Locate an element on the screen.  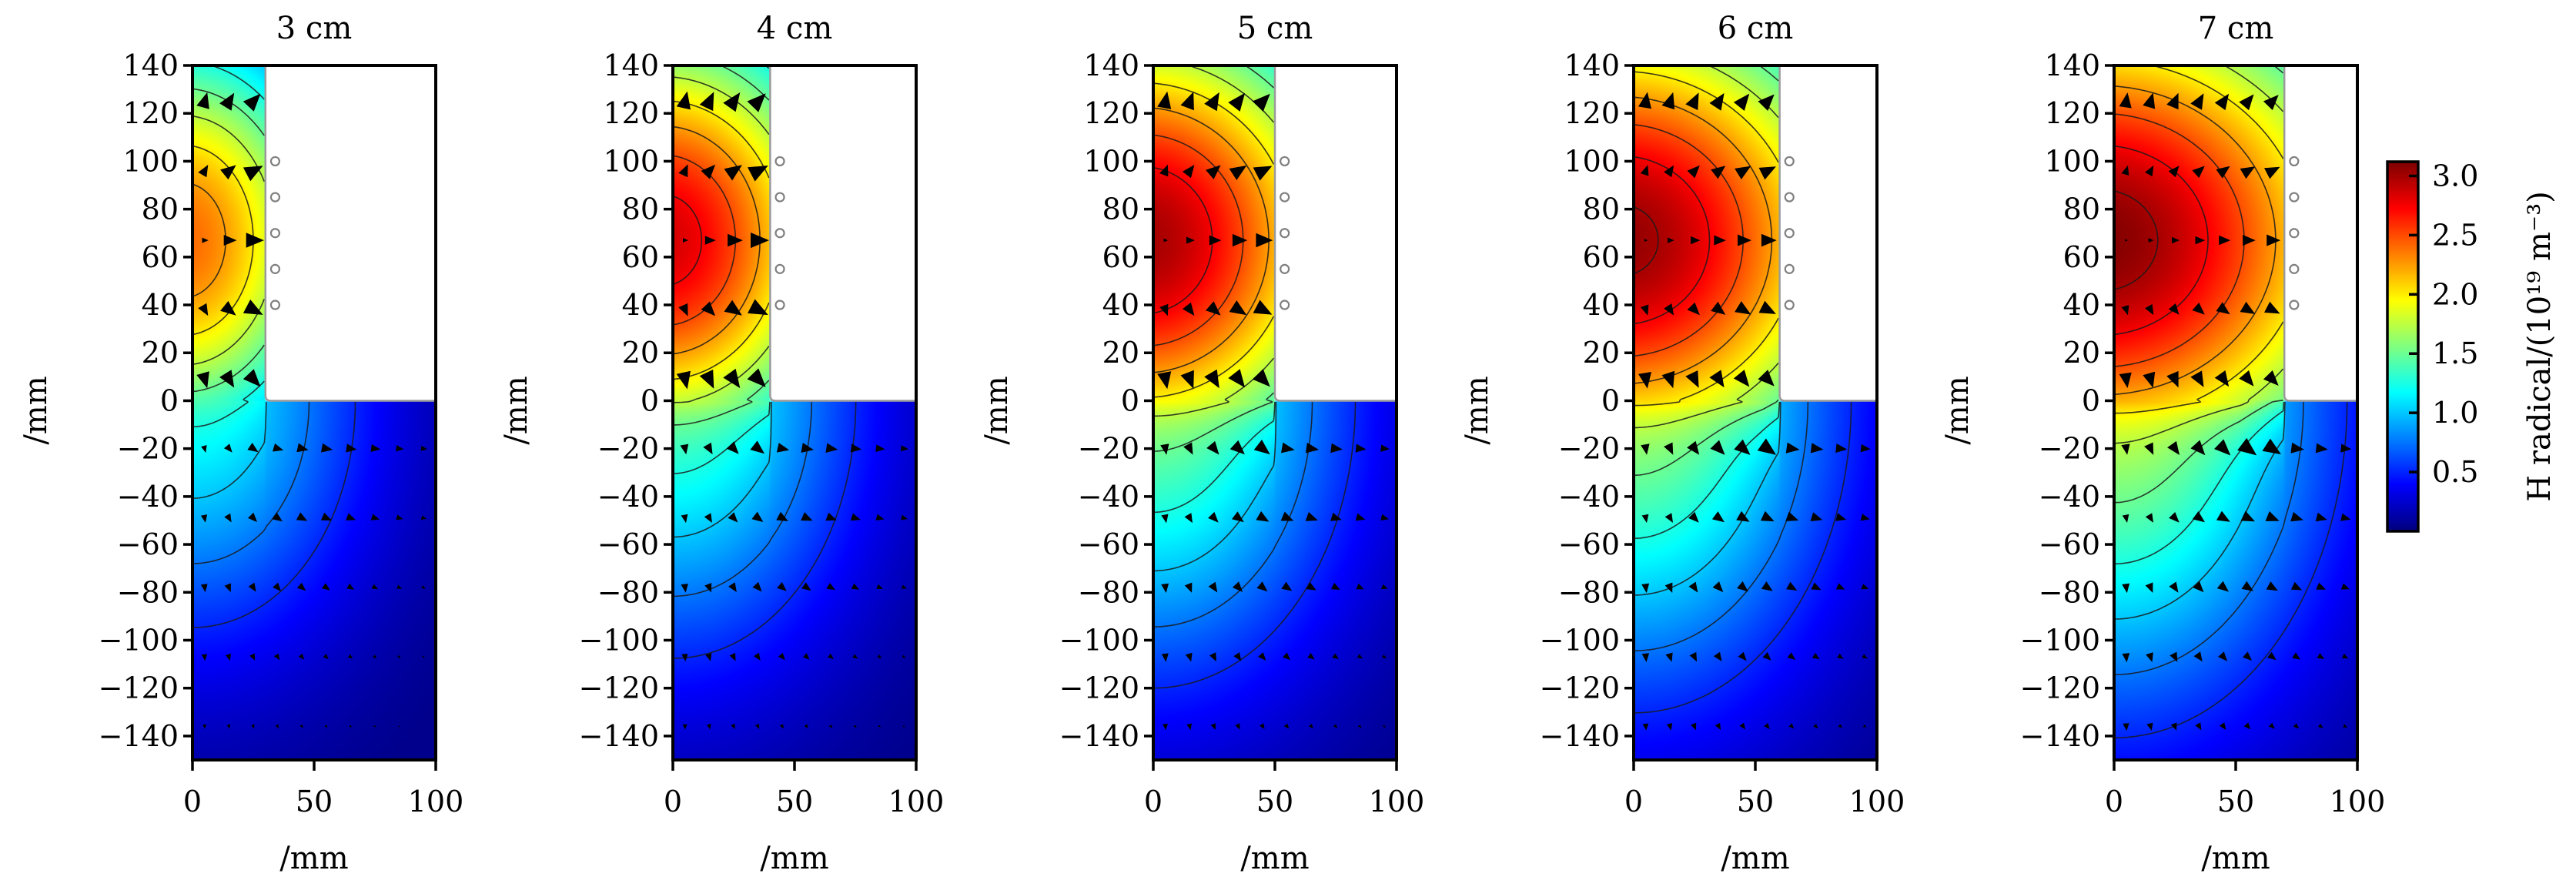
y-tick-label: −100 is located at coordinates (1099, 640).